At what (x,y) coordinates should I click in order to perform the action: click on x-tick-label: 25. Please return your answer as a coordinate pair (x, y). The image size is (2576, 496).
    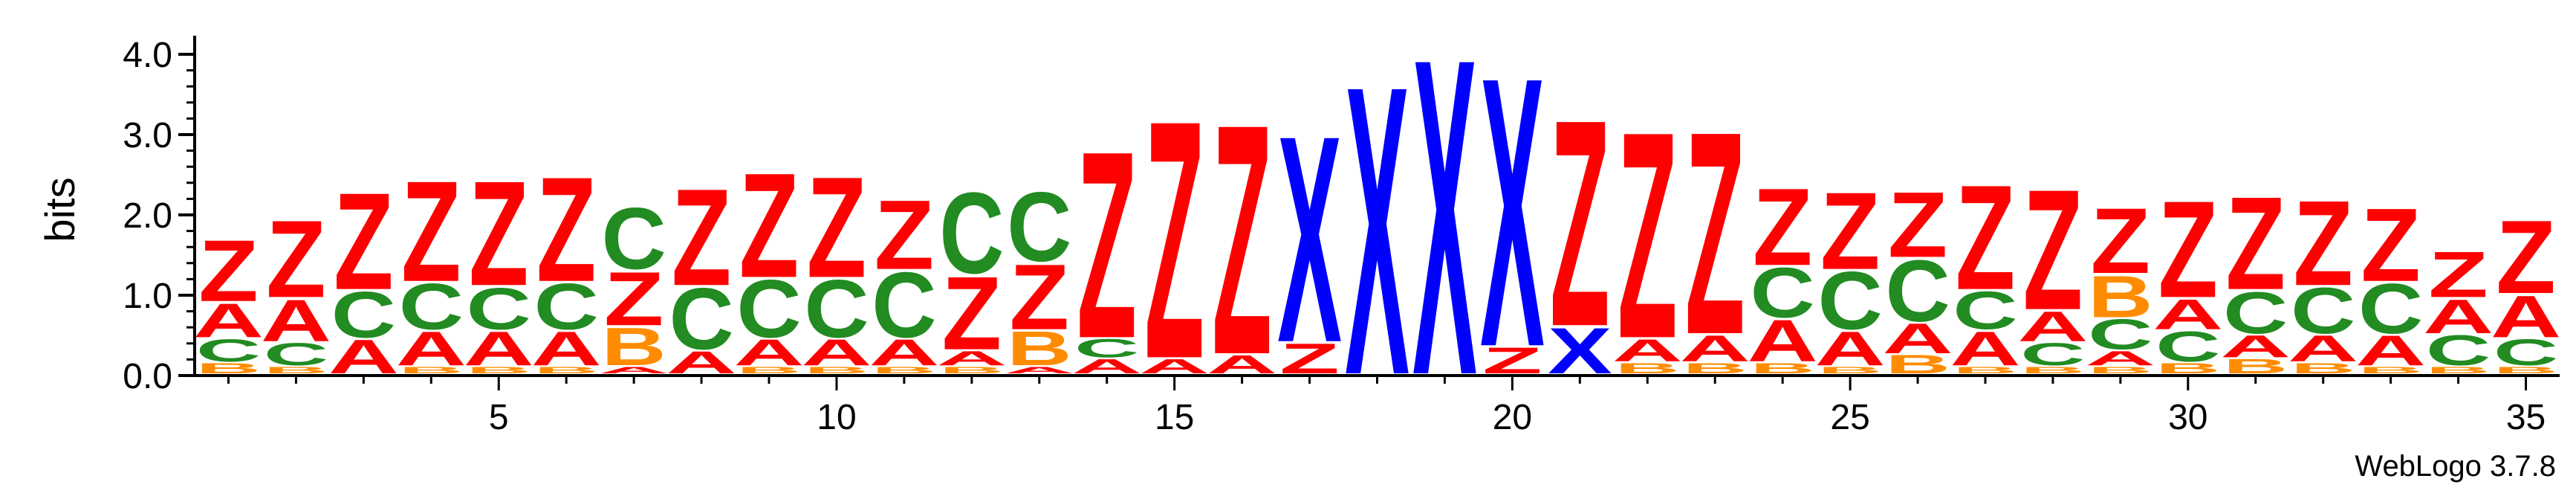
    Looking at the image, I should click on (1849, 418).